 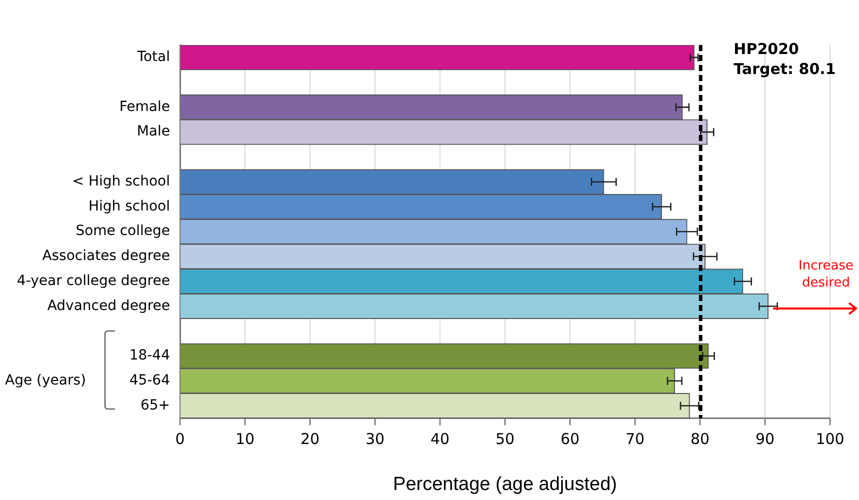 What do you see at coordinates (149, 356) in the screenshot?
I see `y-tick-label: 18-44` at bounding box center [149, 356].